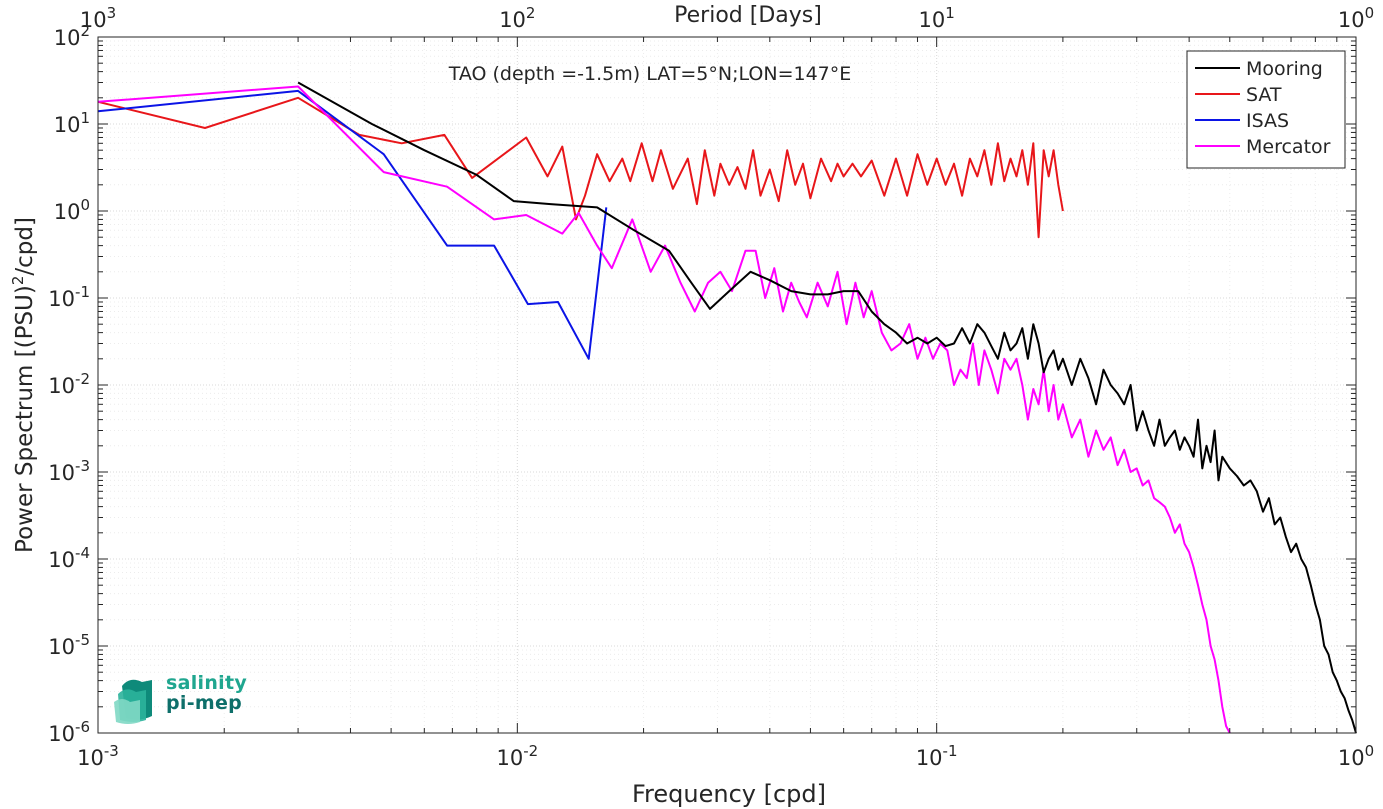  Describe the element at coordinates (207, 683) in the screenshot. I see `logo-line1: salinity` at that location.